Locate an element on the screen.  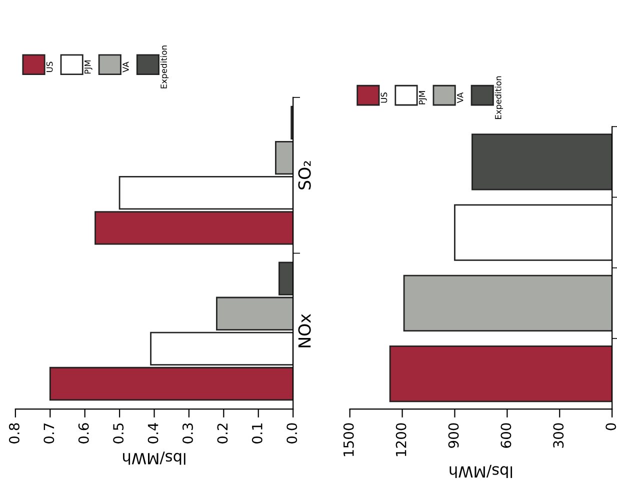
y-tick-label: NOx is located at coordinates (304, 331).